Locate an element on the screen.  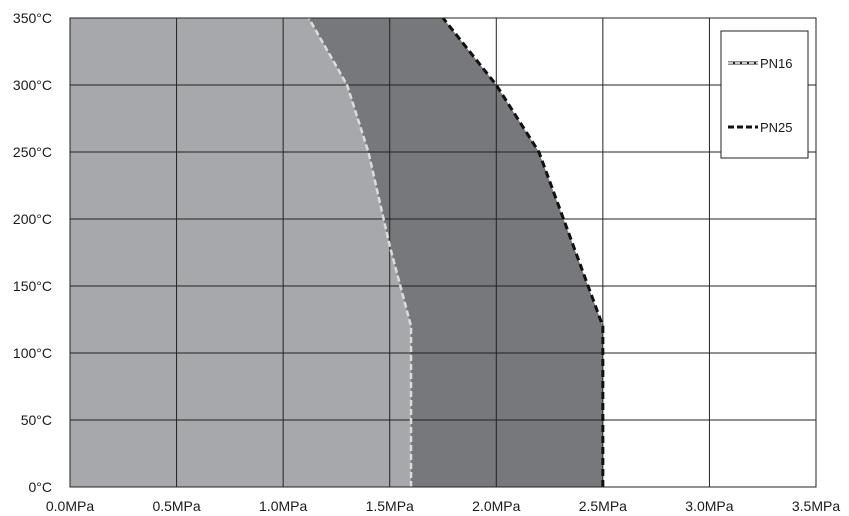
y-tick-label: 300°C is located at coordinates (32, 85).